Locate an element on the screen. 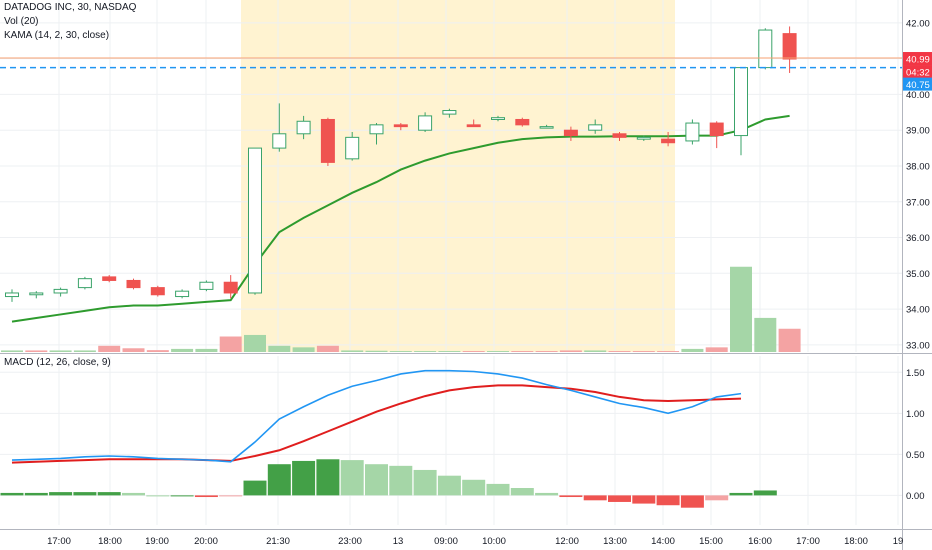 This screenshot has width=932, height=550. countdown-label: 04:32 is located at coordinates (918, 73).